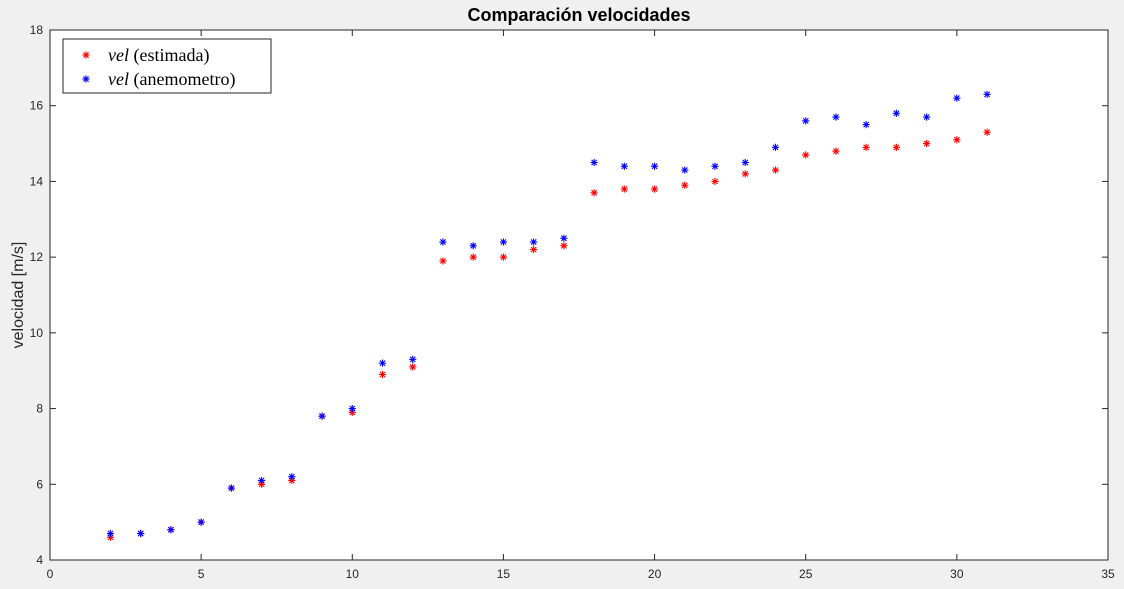  What do you see at coordinates (18, 295) in the screenshot?
I see `y-axis-label: velocidad [m/s]` at bounding box center [18, 295].